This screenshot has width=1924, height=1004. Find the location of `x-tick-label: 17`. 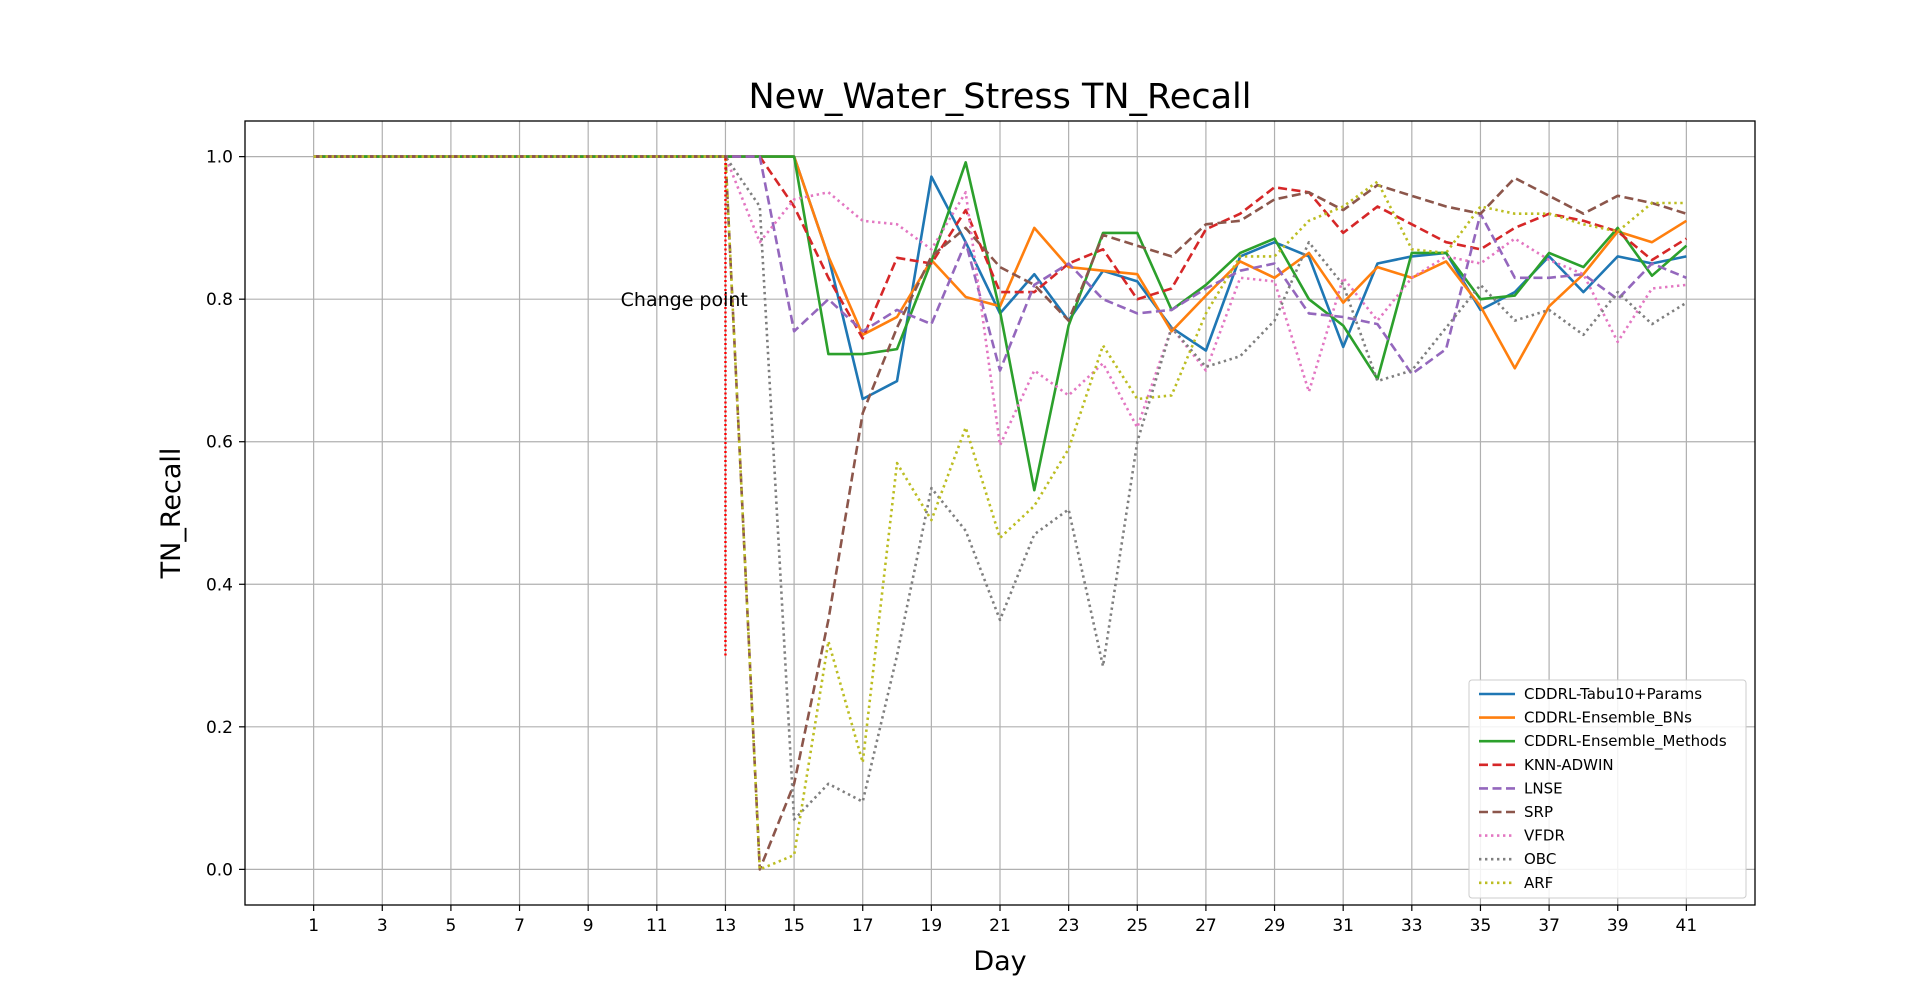

x-tick-label: 17 is located at coordinates (863, 926).